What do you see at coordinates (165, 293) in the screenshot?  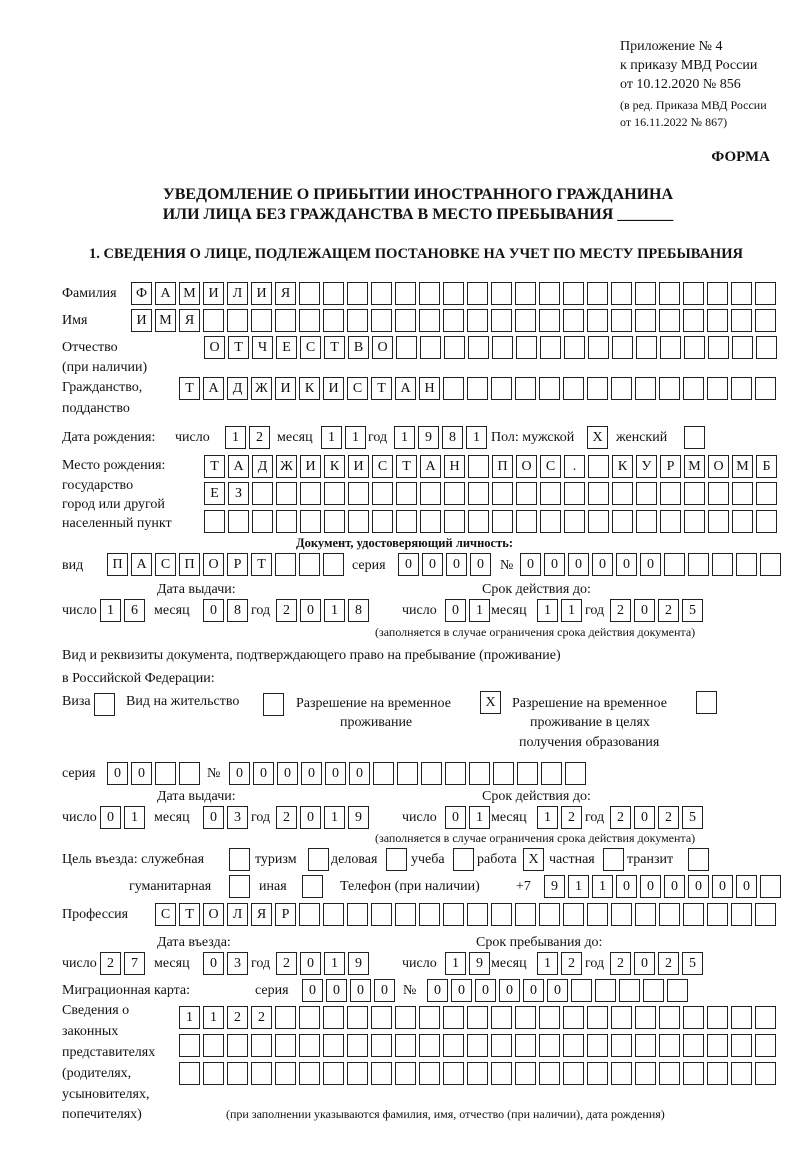 I see `surname-cell: А` at bounding box center [165, 293].